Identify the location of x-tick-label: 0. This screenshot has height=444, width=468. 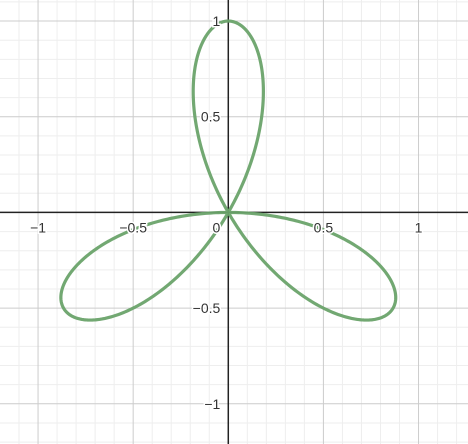
(216, 227).